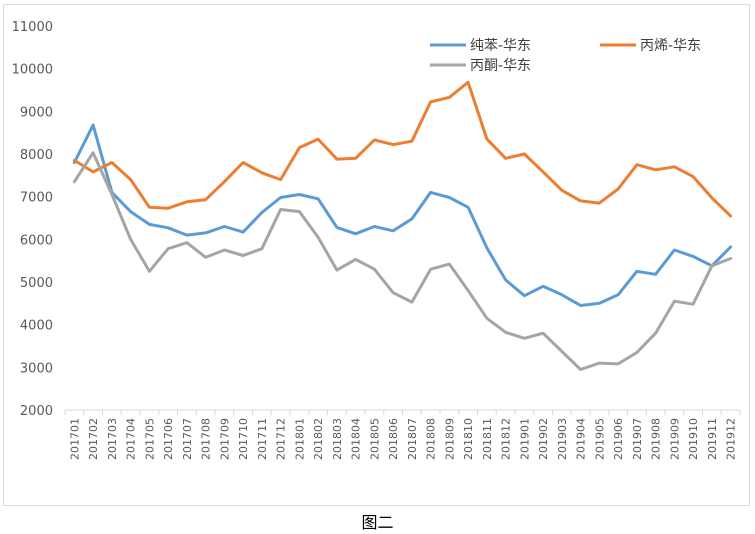 The width and height of the screenshot is (755, 534). Describe the element at coordinates (712, 439) in the screenshot. I see `x-tick-label: 201911` at that location.